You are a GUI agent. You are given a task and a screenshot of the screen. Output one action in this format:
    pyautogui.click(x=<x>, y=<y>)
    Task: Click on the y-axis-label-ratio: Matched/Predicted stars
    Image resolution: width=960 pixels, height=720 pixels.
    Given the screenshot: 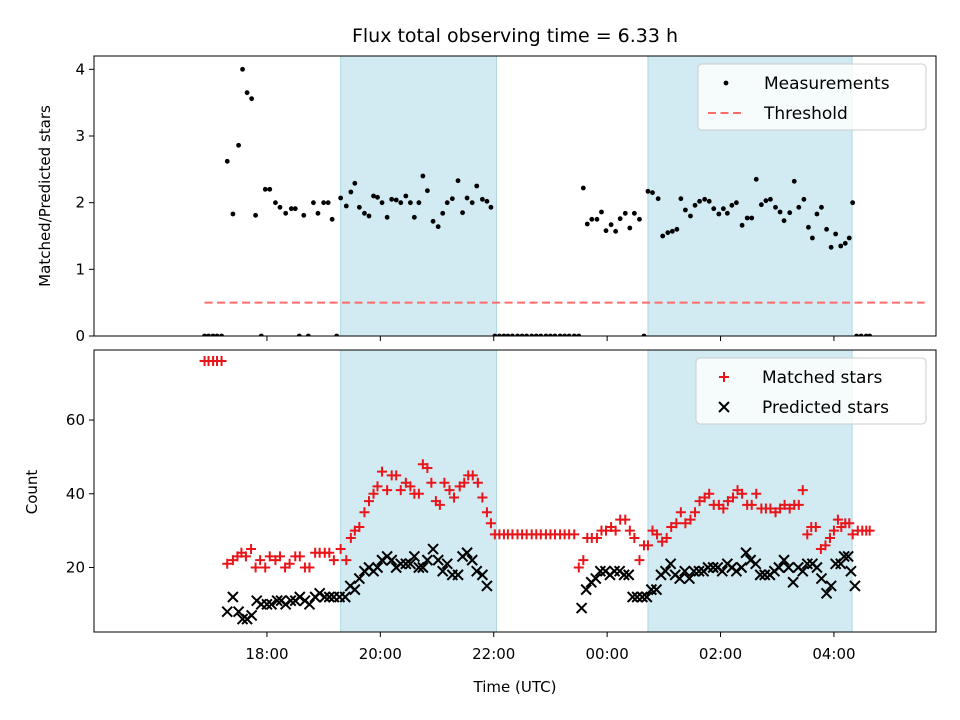 What is the action you would take?
    pyautogui.click(x=45, y=196)
    